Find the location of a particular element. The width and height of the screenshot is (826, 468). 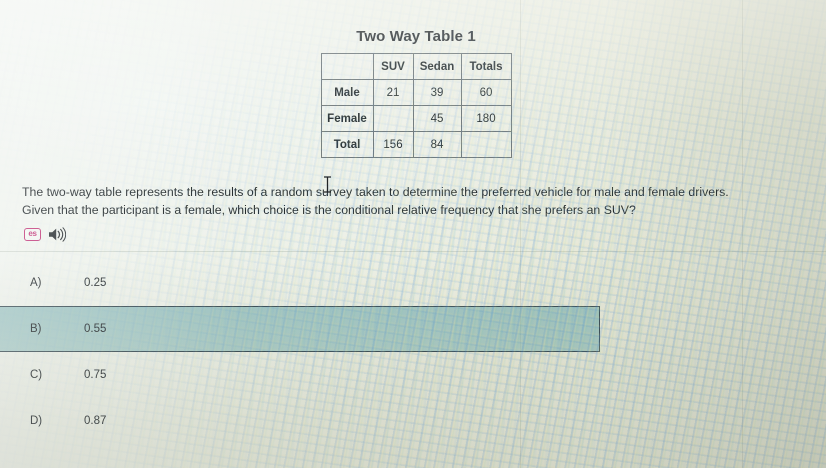

table-row: Male 21 39 60 is located at coordinates (416, 92).